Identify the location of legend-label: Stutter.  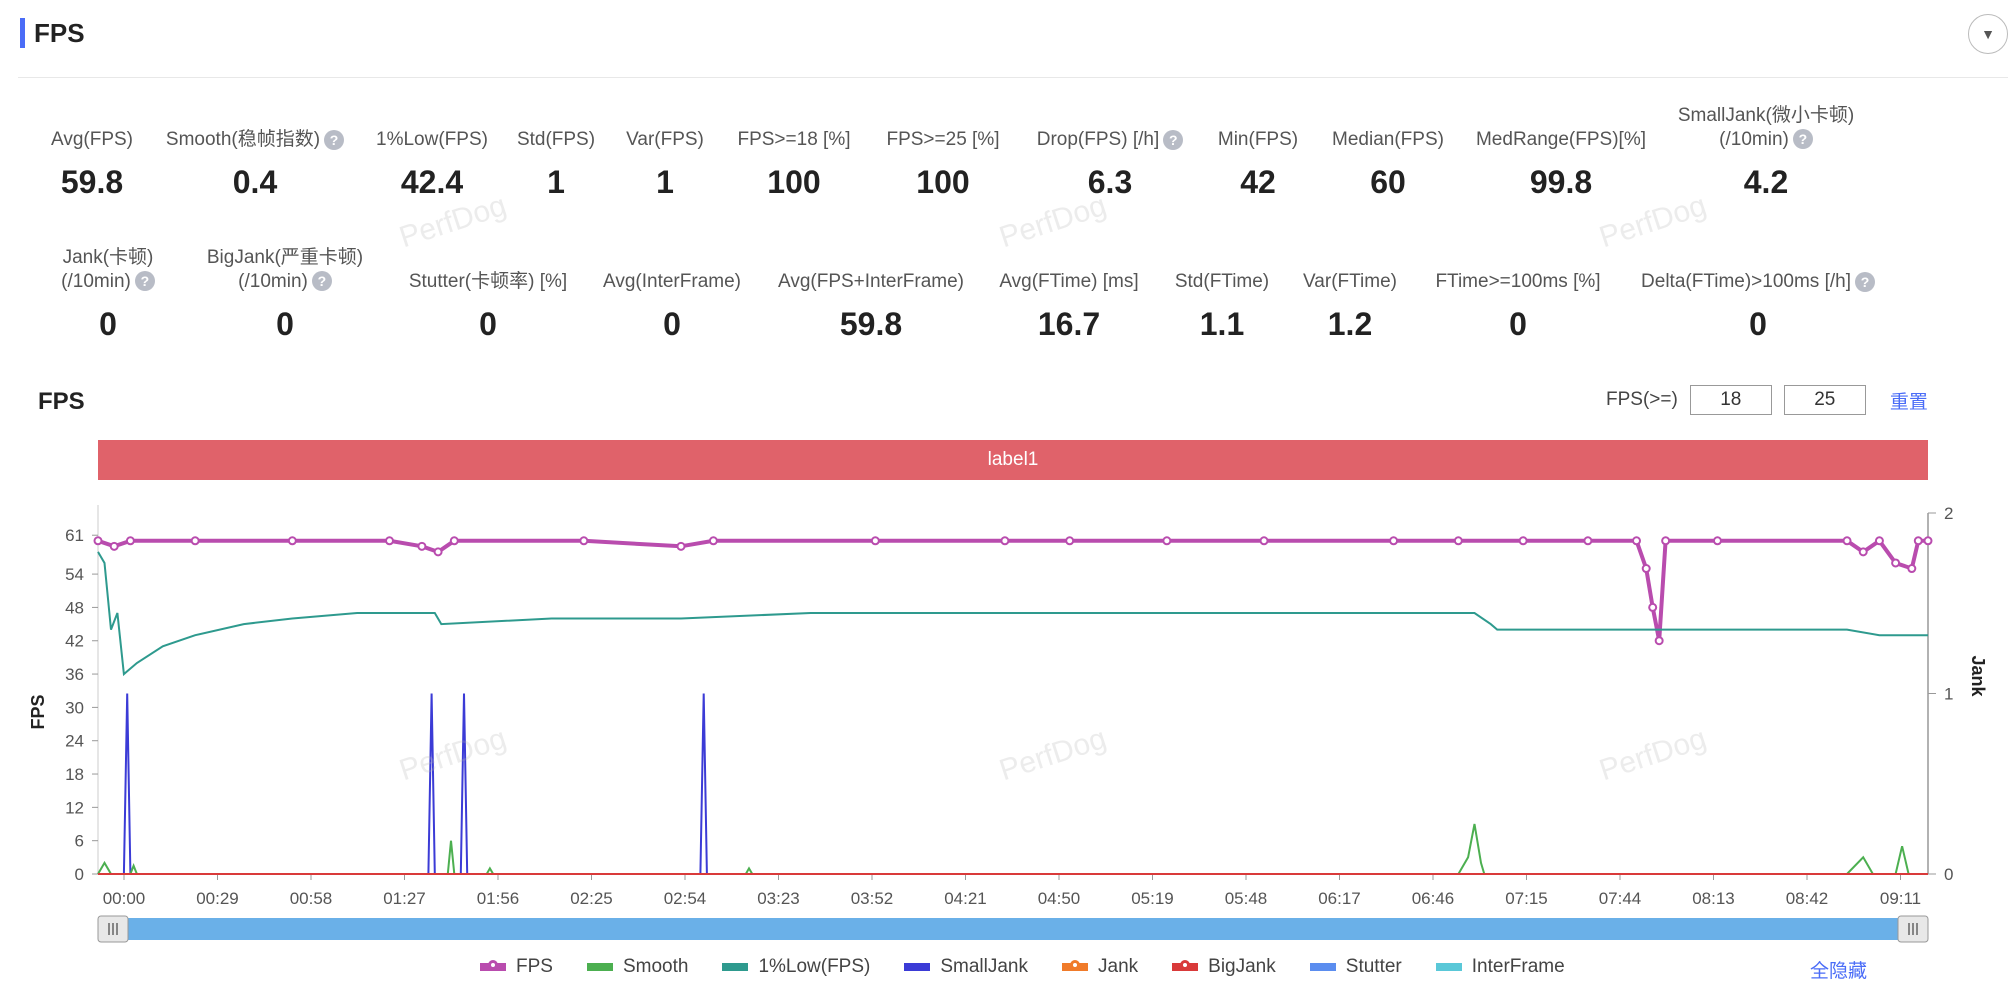
(1373, 966).